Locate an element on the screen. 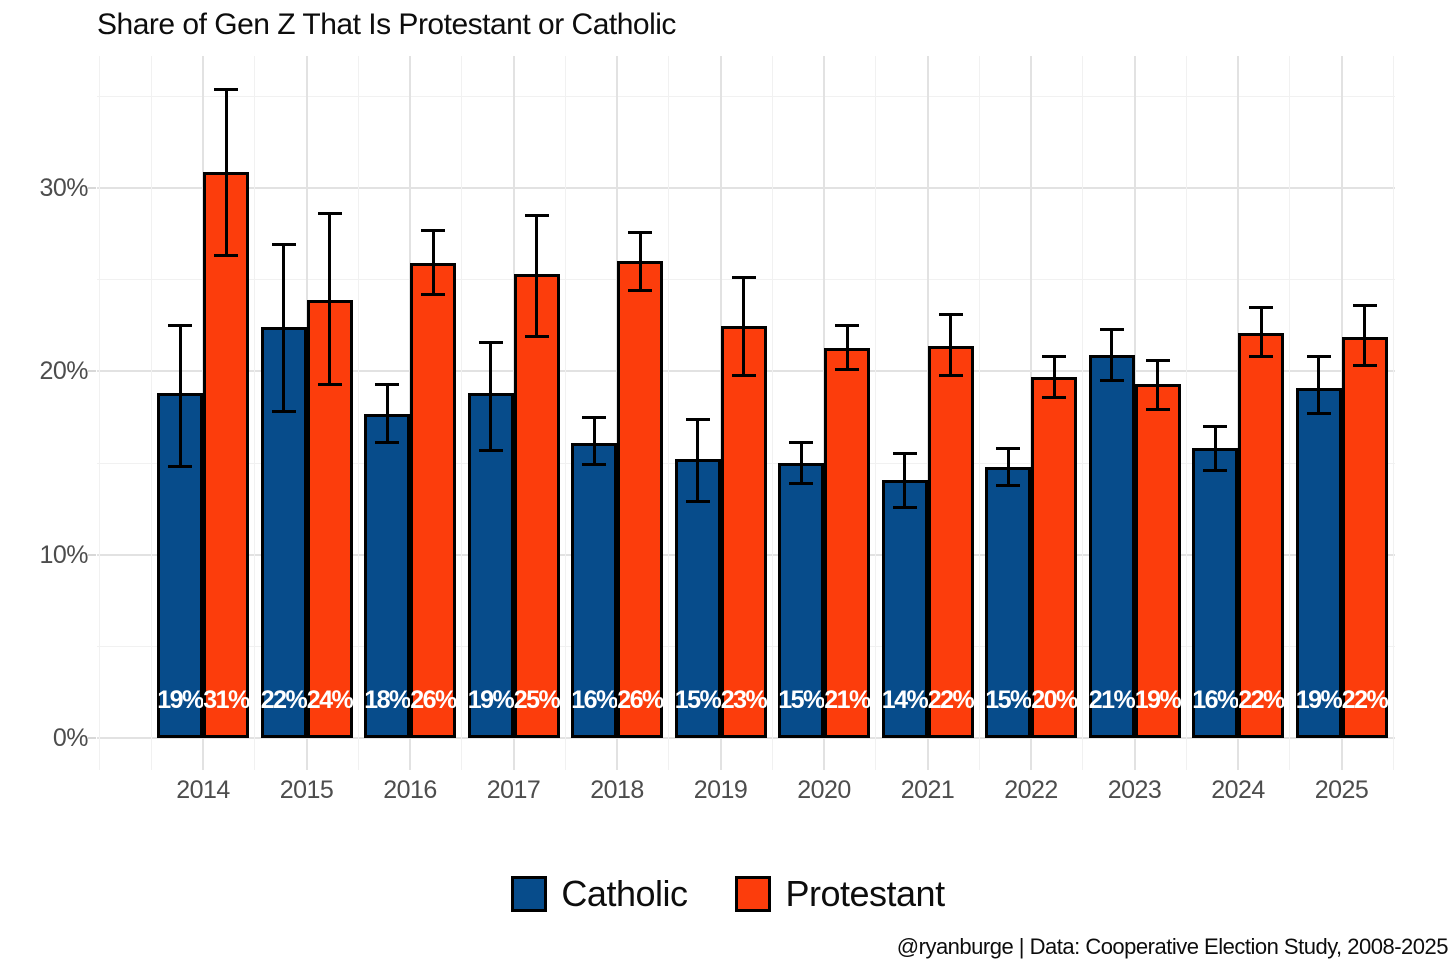  errorbar-protestant-2015 is located at coordinates (329, 299).